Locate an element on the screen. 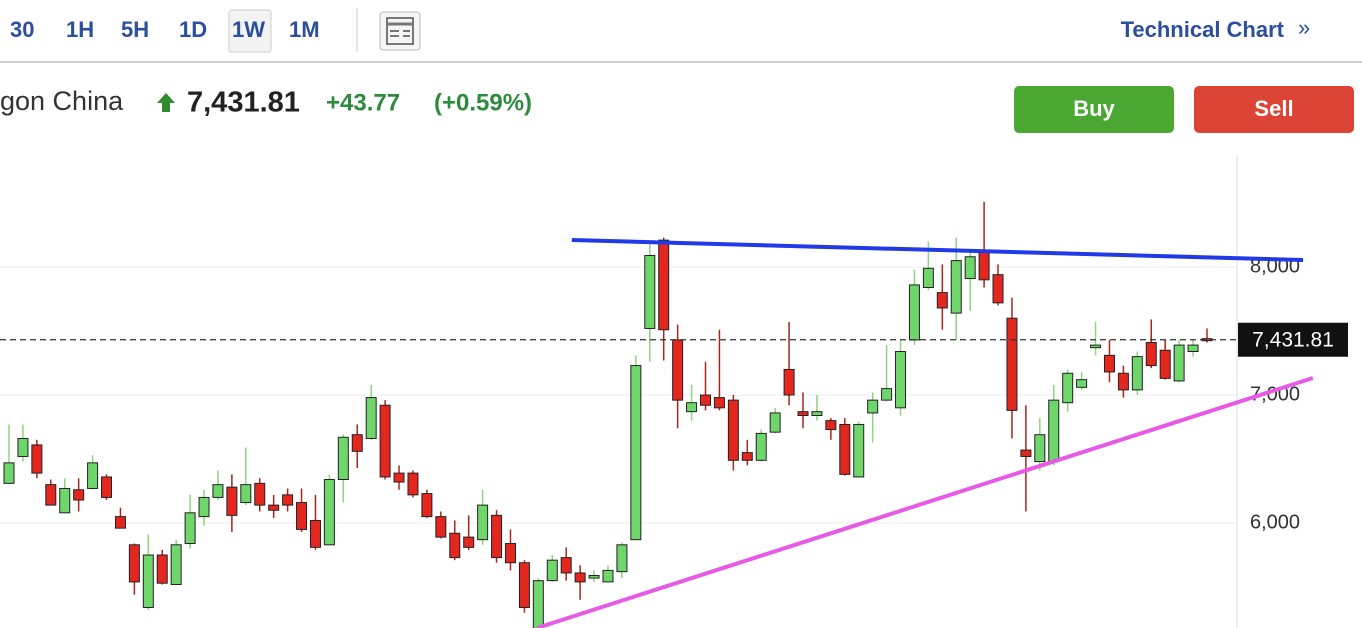 This screenshot has width=1362, height=628. interval-button: 5H is located at coordinates (135, 29).